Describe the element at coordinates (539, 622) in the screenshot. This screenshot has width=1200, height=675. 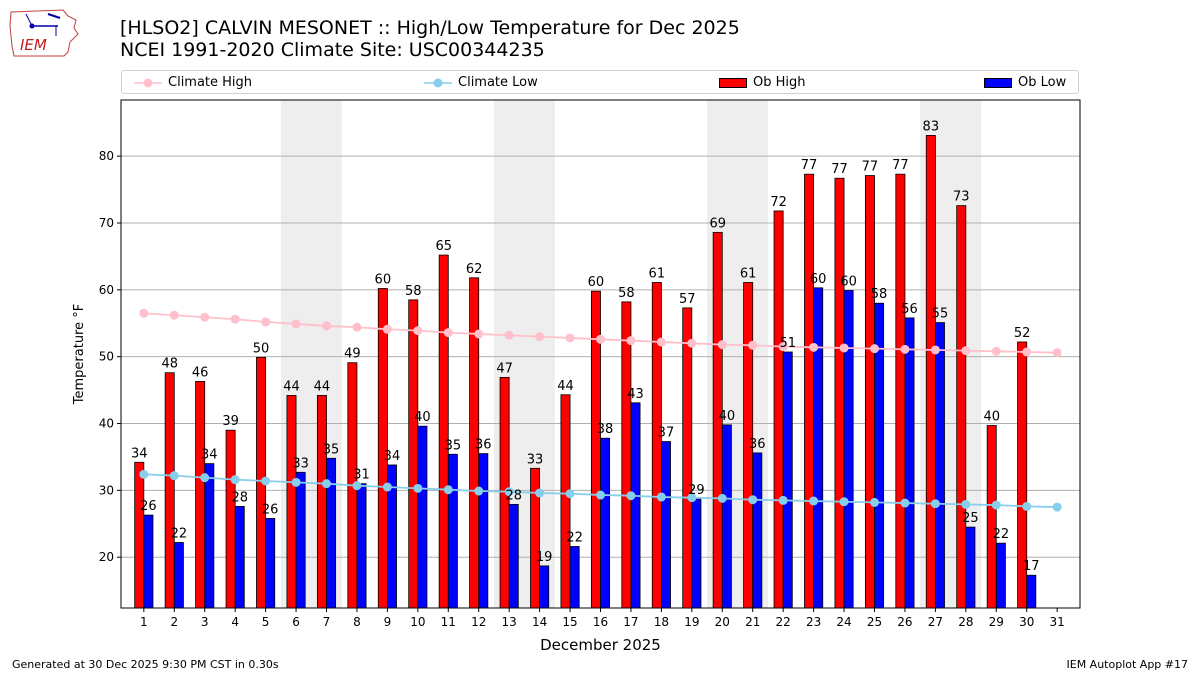
I see `x-tick-label: 14` at that location.